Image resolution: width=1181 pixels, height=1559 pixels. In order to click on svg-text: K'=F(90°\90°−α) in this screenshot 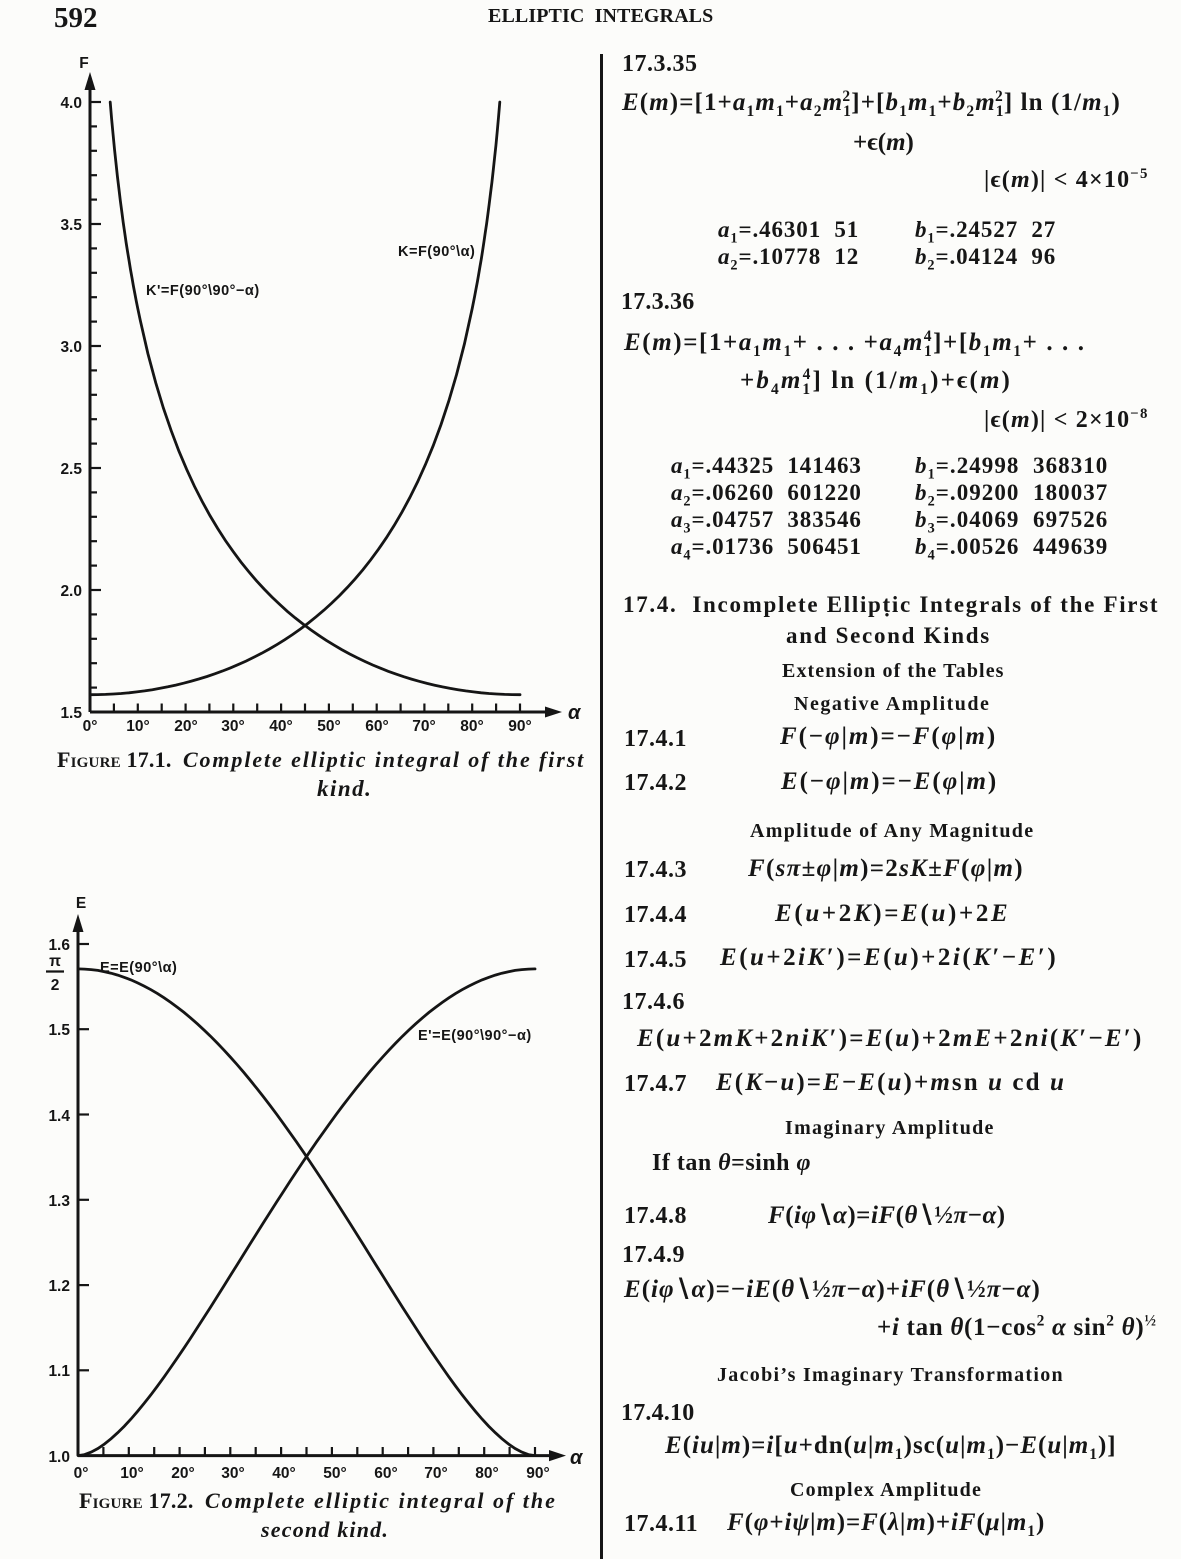, I will do `click(203, 291)`.